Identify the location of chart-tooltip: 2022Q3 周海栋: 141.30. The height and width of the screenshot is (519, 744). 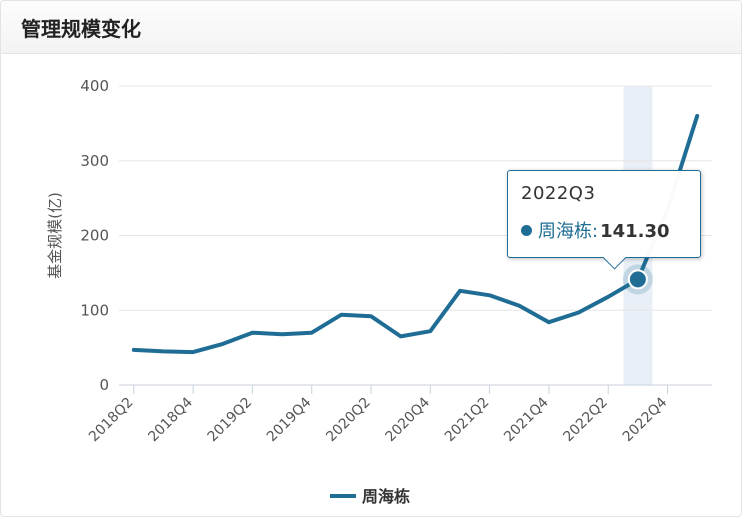
(604, 220).